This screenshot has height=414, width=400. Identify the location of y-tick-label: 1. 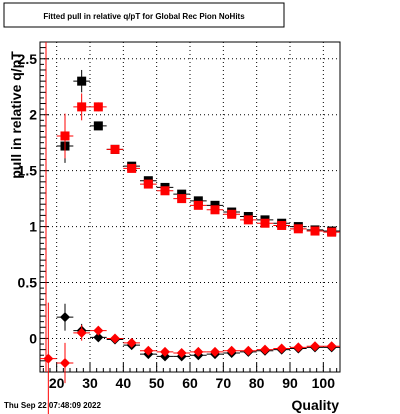
(33, 227).